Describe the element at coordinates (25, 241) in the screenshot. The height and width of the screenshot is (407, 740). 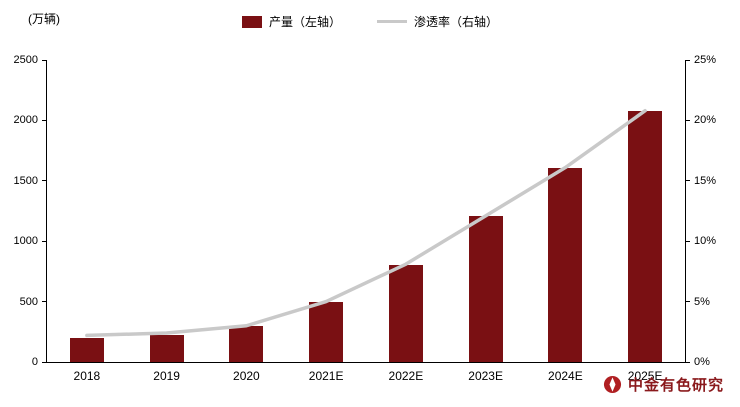
I see `left-axis-tick-label: 1000` at that location.